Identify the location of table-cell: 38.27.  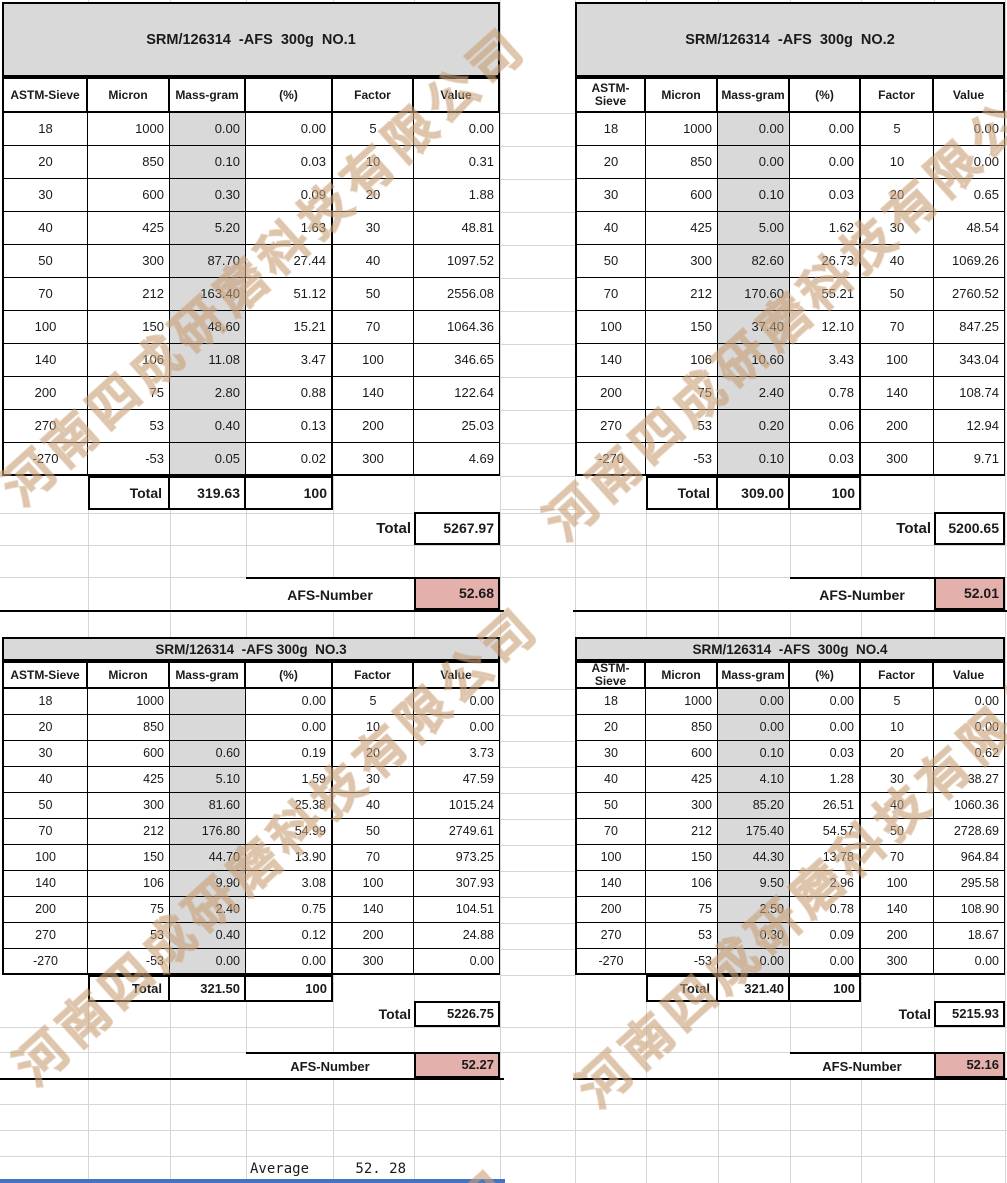
(969, 780).